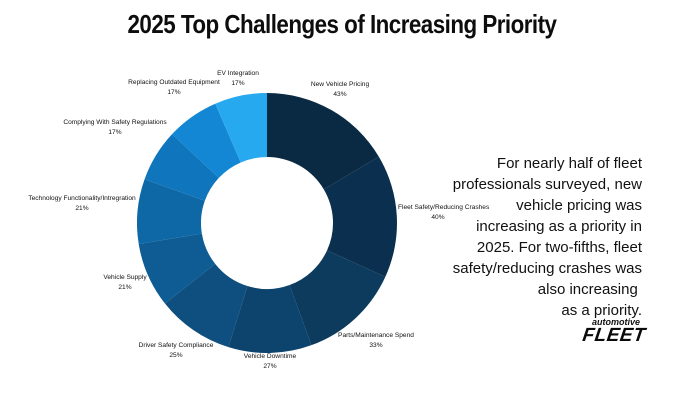 This screenshot has width=684, height=410. Describe the element at coordinates (340, 84) in the screenshot. I see `slice-label: New Vehicle Pricing` at that location.